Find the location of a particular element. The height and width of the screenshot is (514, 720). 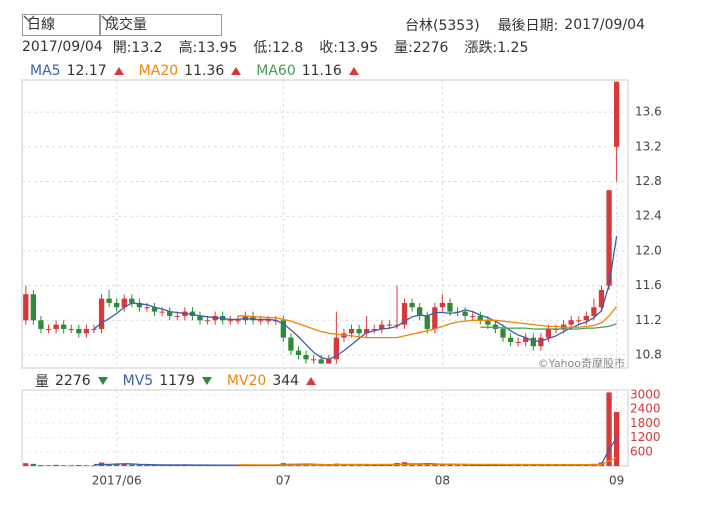

ma-line is located at coordinates (548, 326).